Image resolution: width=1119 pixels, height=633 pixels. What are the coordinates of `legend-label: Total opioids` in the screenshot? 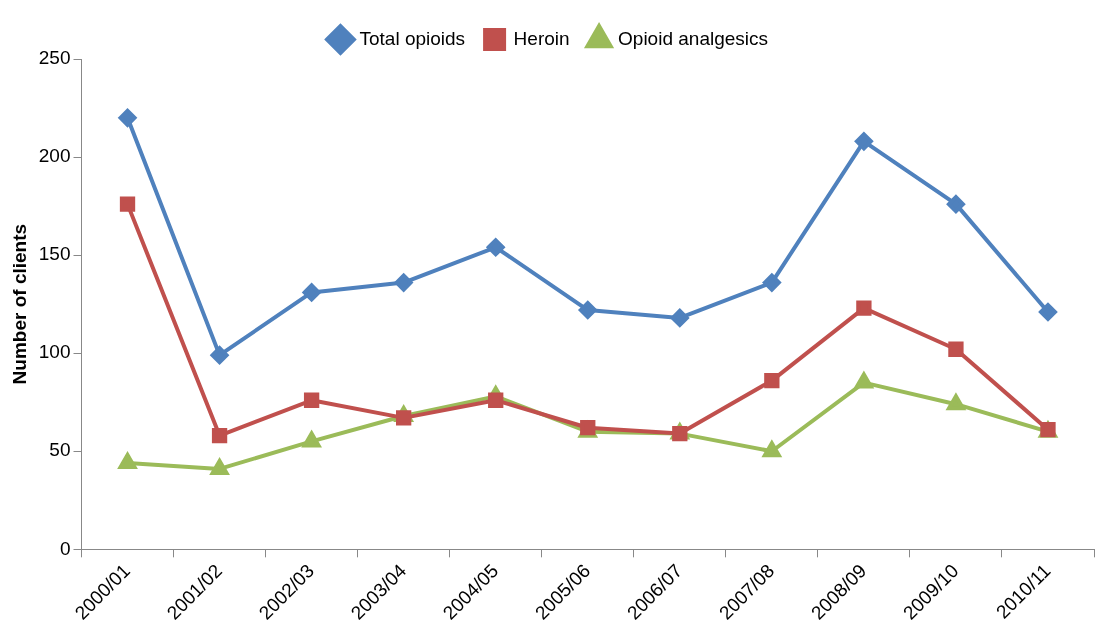 It's located at (412, 38).